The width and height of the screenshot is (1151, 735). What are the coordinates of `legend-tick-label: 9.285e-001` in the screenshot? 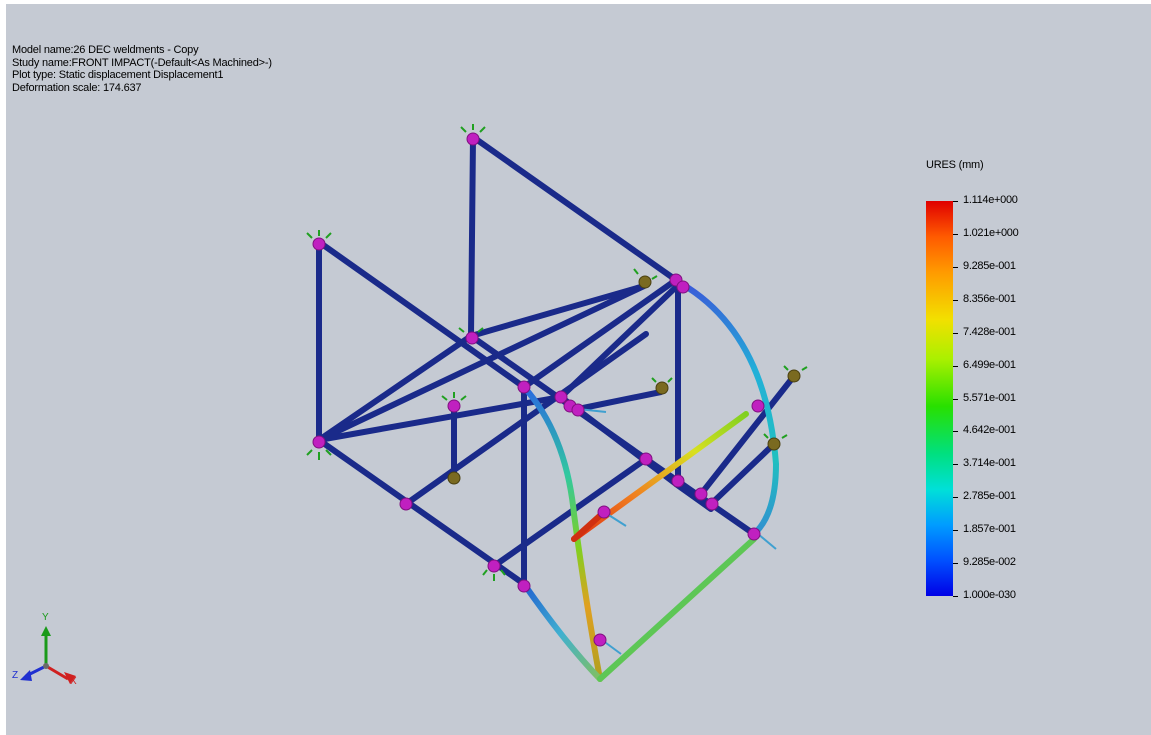 It's located at (989, 266).